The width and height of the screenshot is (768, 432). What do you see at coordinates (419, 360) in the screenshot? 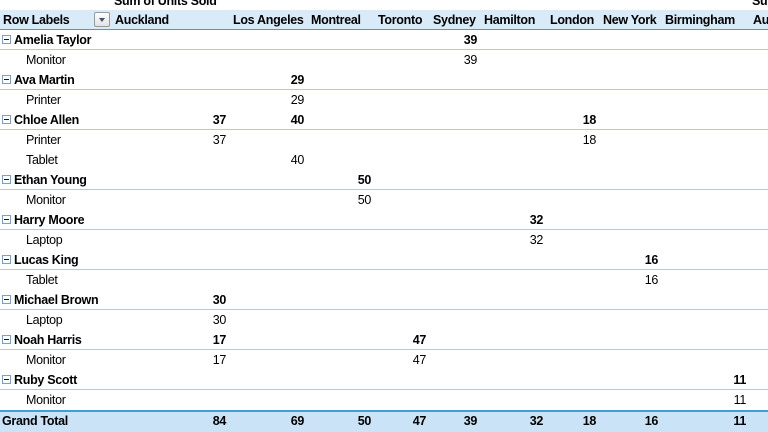
I see `value-cell: 47` at bounding box center [419, 360].